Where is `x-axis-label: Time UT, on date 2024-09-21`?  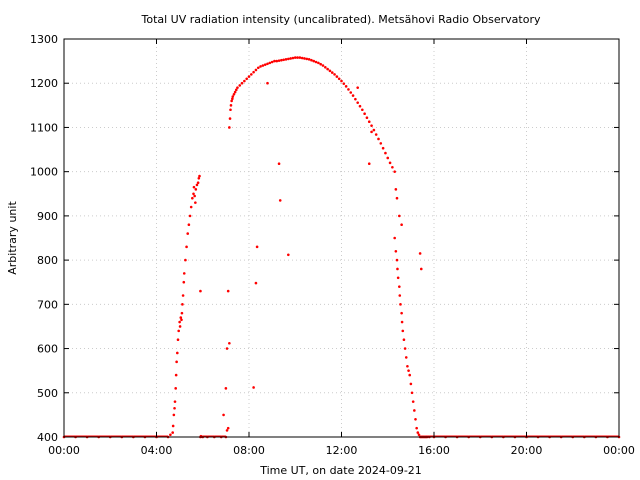 x-axis-label: Time UT, on date 2024-09-21 is located at coordinates (340, 470).